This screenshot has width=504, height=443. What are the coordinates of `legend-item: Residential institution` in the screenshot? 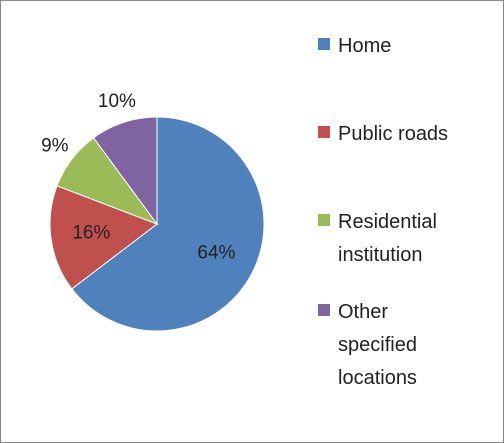 It's located at (392, 239).